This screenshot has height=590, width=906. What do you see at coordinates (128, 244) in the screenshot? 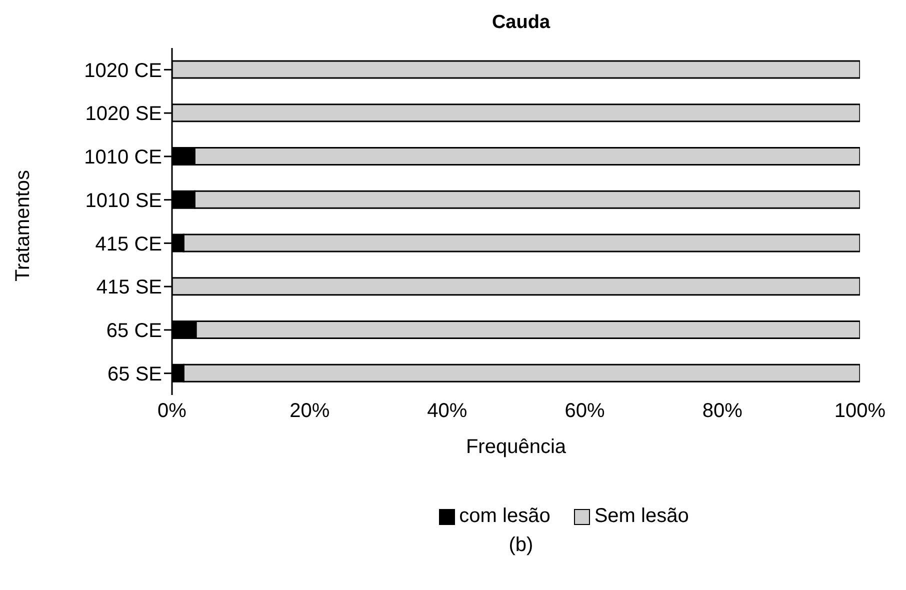
I see `y-tick-label: 415 CE` at bounding box center [128, 244].